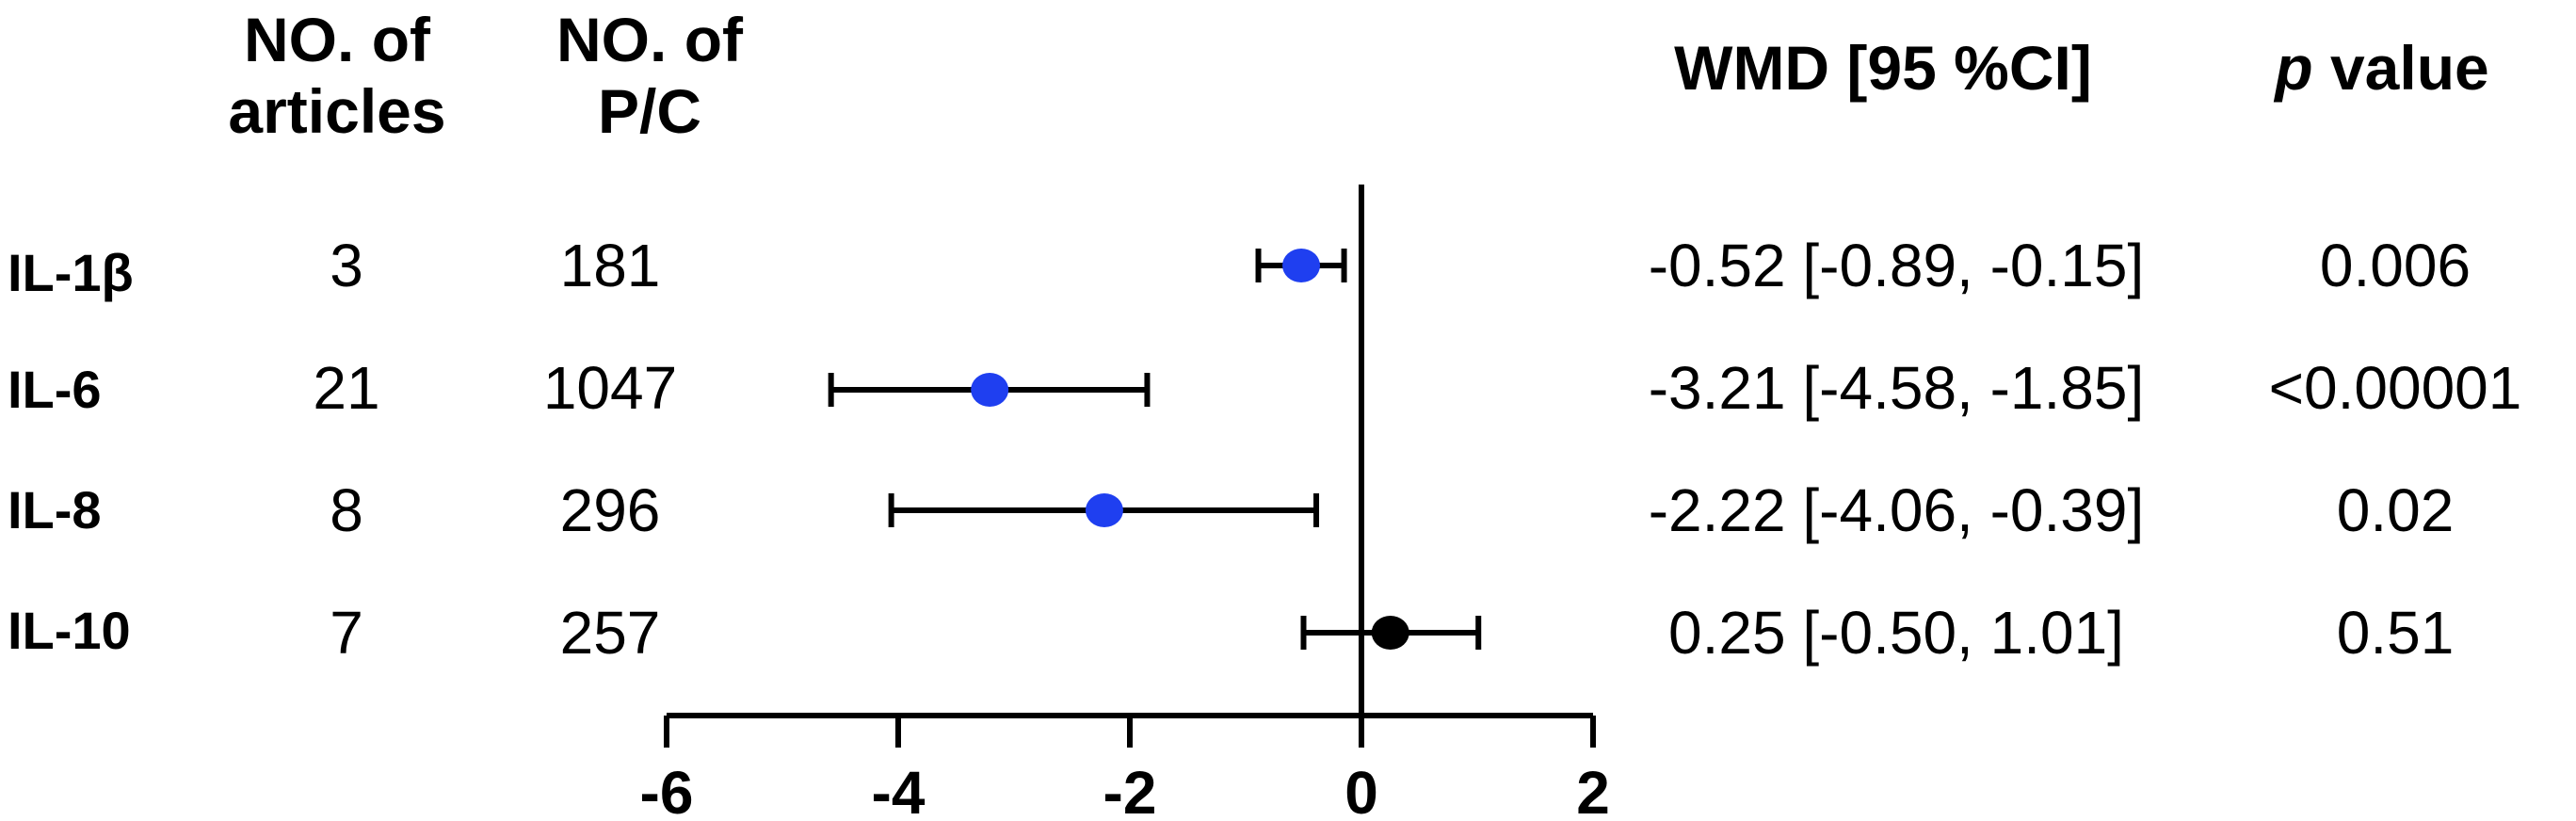 The width and height of the screenshot is (2576, 821). I want to click on header-p-italic: p, so click(2294, 68).